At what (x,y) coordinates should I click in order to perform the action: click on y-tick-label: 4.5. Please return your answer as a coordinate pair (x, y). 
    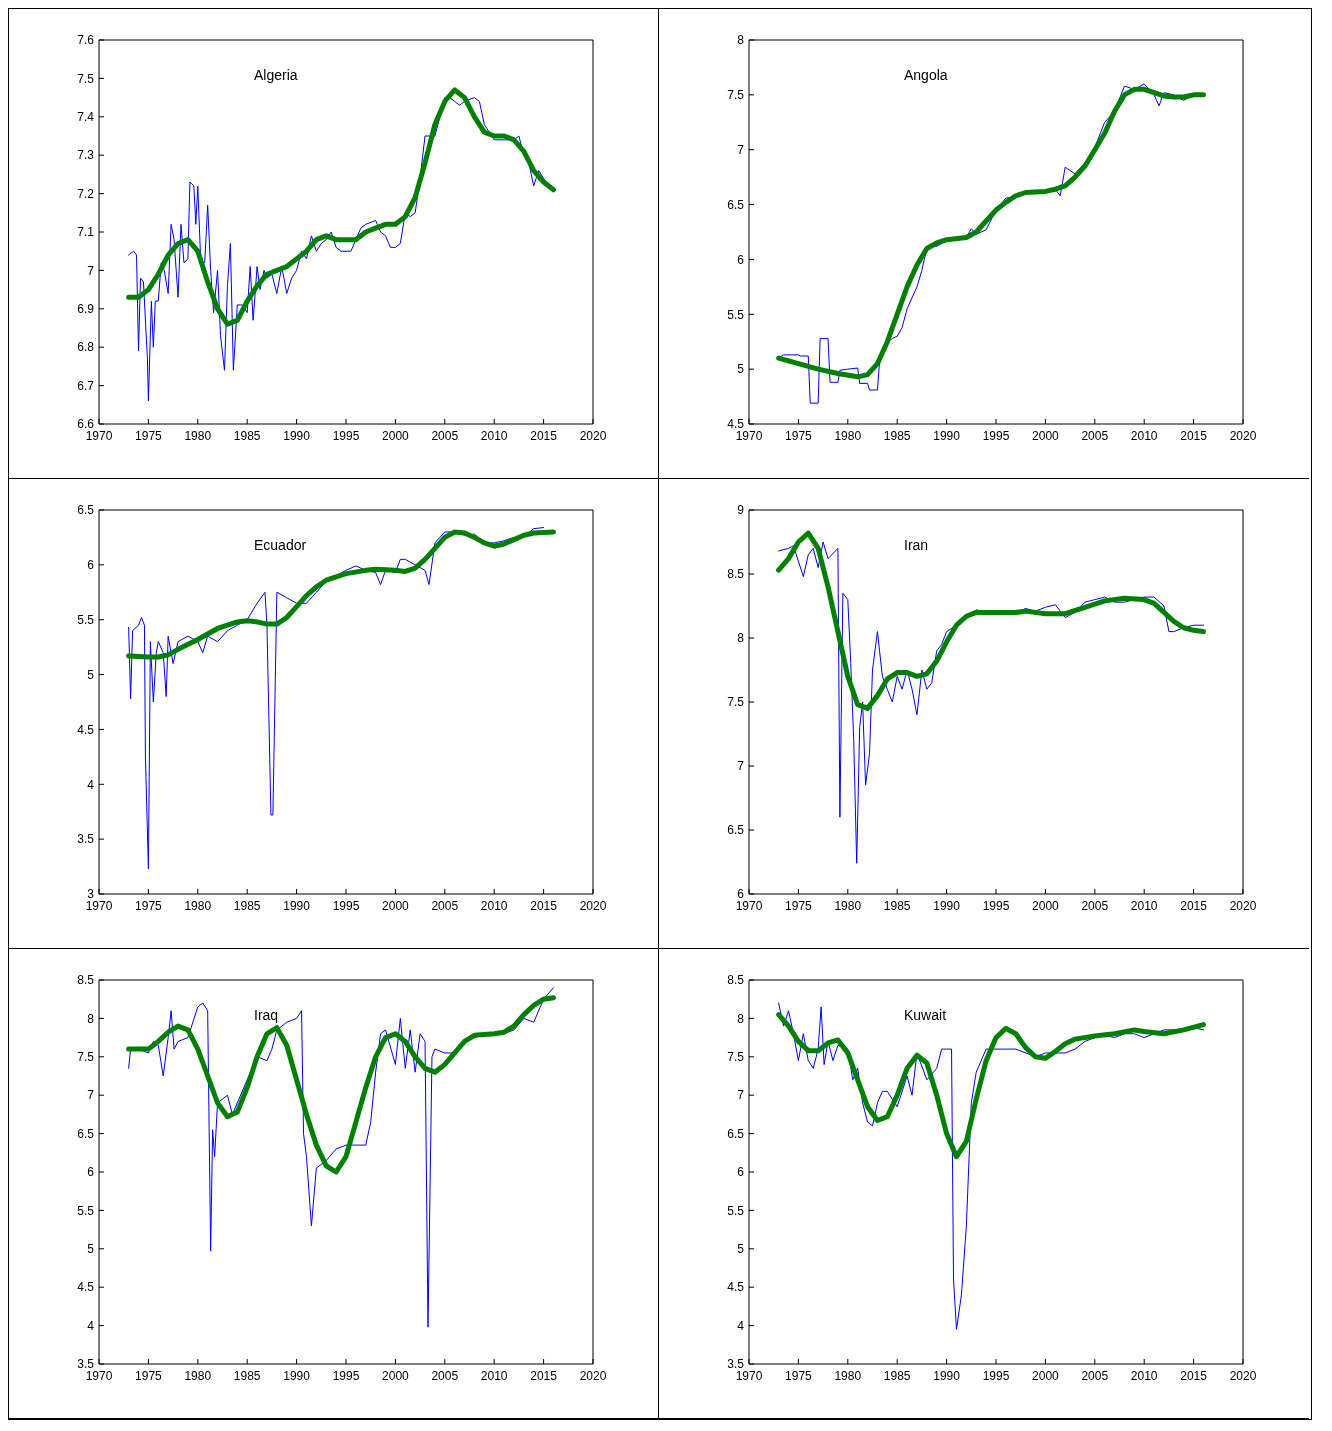
    Looking at the image, I should click on (736, 1287).